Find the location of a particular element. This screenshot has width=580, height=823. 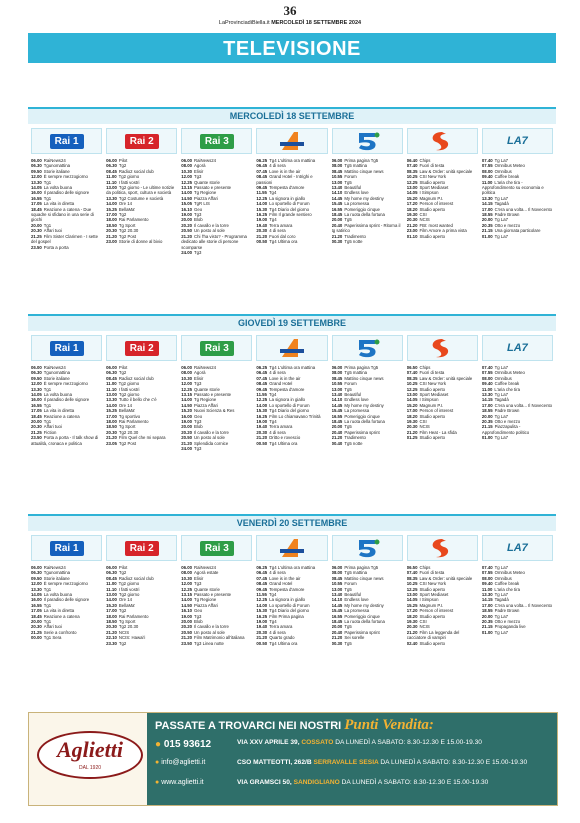

program: 18.45 Reazione a catena is located at coordinates (66, 616).